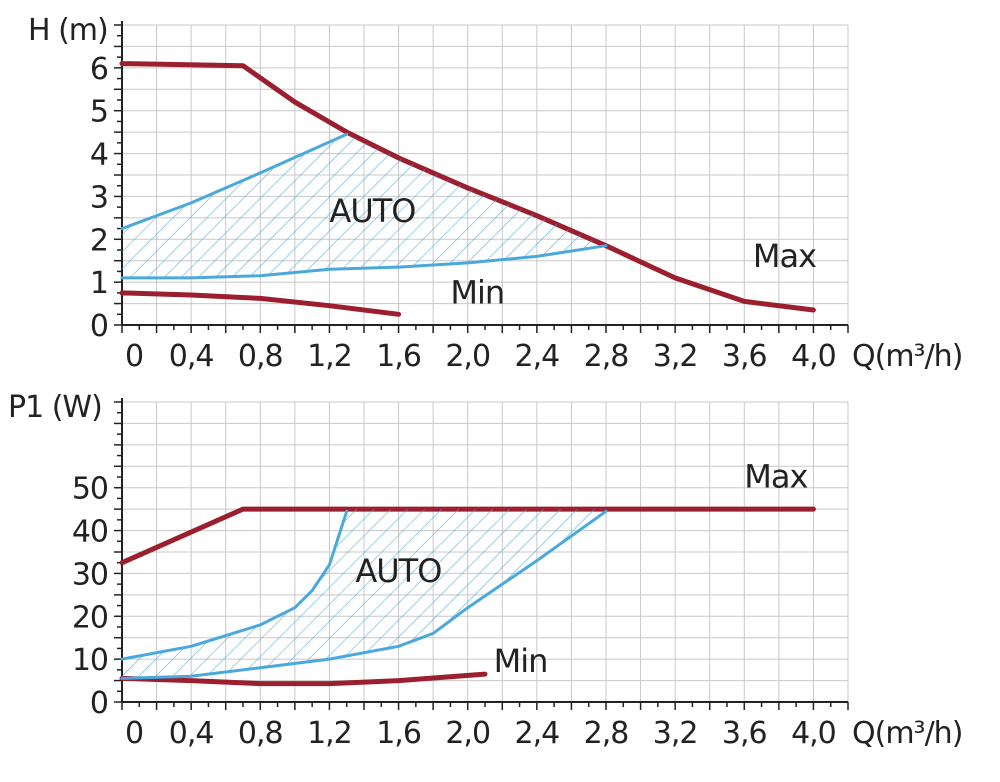 The image size is (1000, 782). Describe the element at coordinates (467, 536) in the screenshot. I see `series-max-line` at that location.